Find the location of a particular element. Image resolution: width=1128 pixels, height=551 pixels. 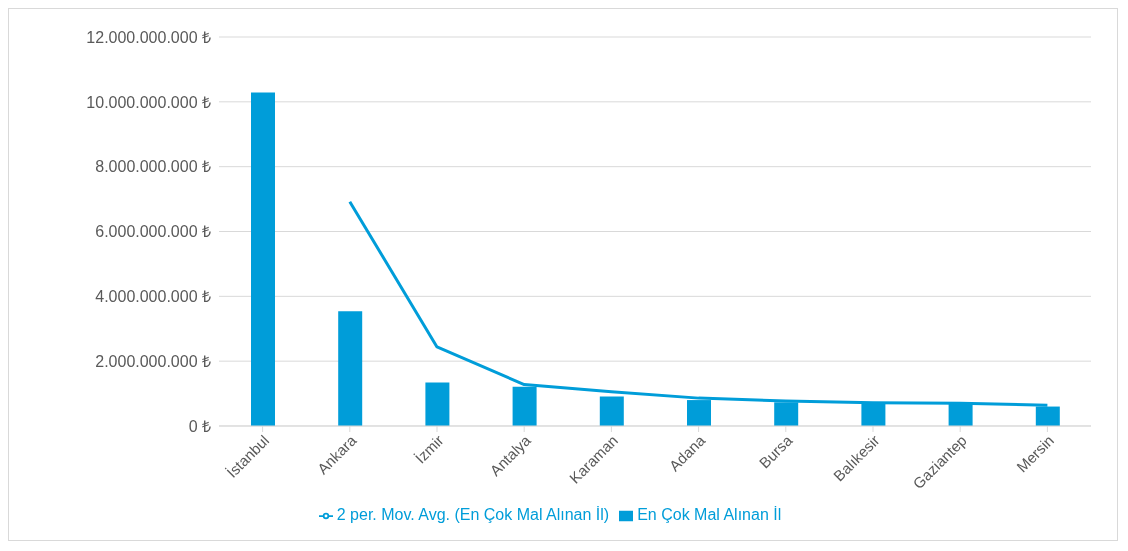

y-tick-label: 0 ₺ is located at coordinates (199, 426).